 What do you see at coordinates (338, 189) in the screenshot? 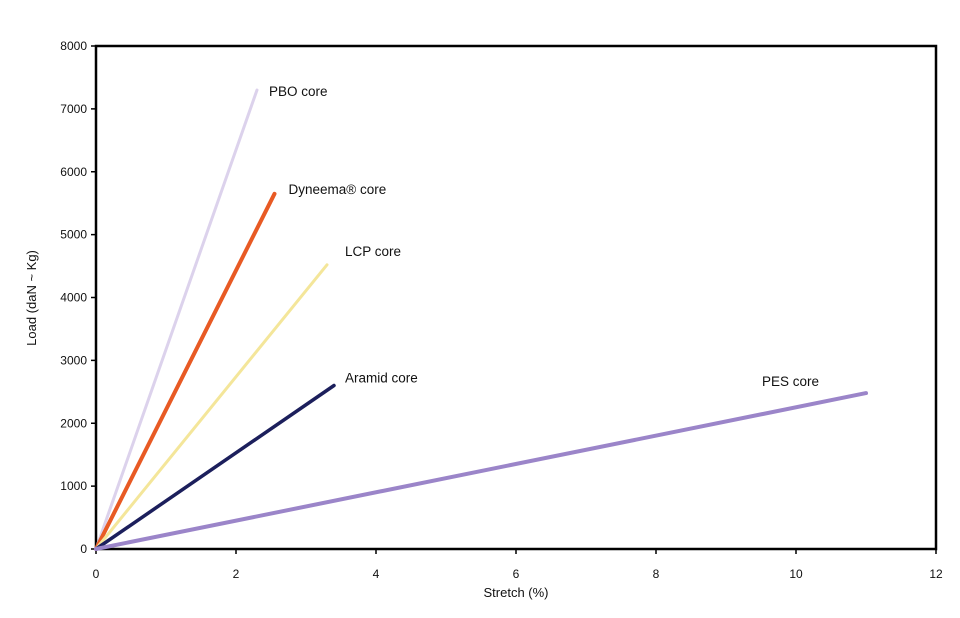
I see `series-label-dyneema-core: Dyneema® core` at bounding box center [338, 189].